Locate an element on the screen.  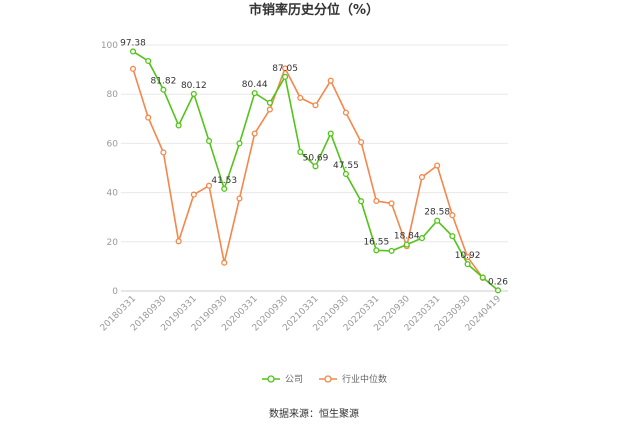
data-label: 10.92 is located at coordinates (468, 256).